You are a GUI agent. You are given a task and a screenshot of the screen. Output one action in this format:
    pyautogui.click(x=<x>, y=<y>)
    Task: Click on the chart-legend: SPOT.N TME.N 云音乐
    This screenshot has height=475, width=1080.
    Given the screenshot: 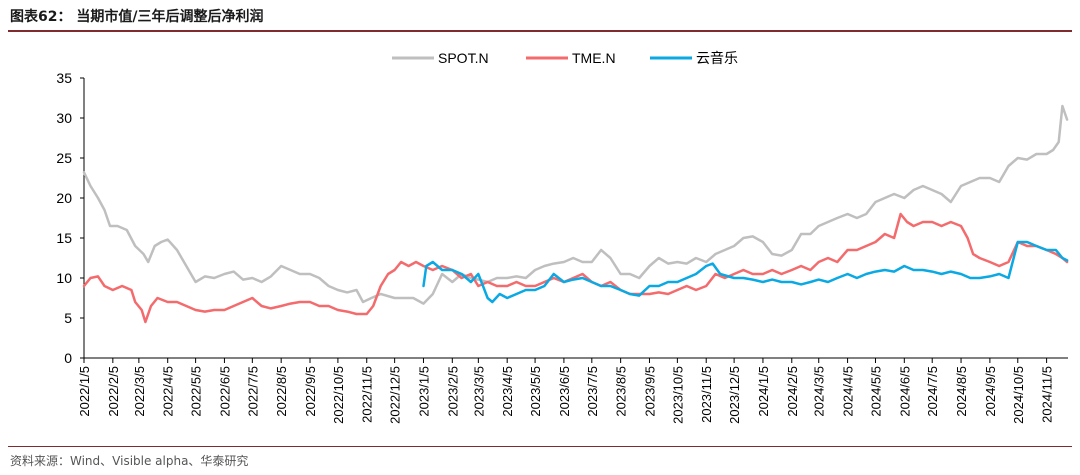 What is the action you would take?
    pyautogui.click(x=565, y=58)
    